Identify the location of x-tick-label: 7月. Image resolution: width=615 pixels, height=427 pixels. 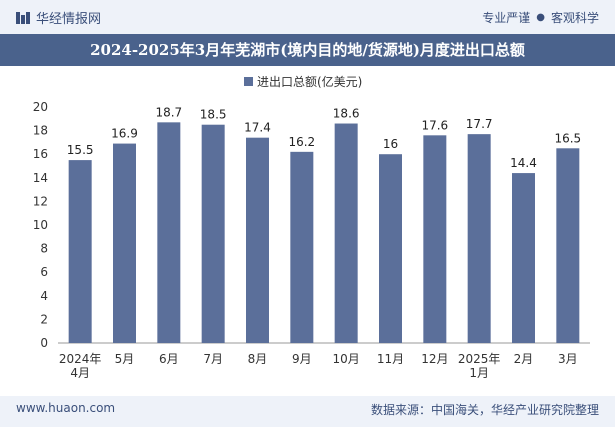
(213, 359).